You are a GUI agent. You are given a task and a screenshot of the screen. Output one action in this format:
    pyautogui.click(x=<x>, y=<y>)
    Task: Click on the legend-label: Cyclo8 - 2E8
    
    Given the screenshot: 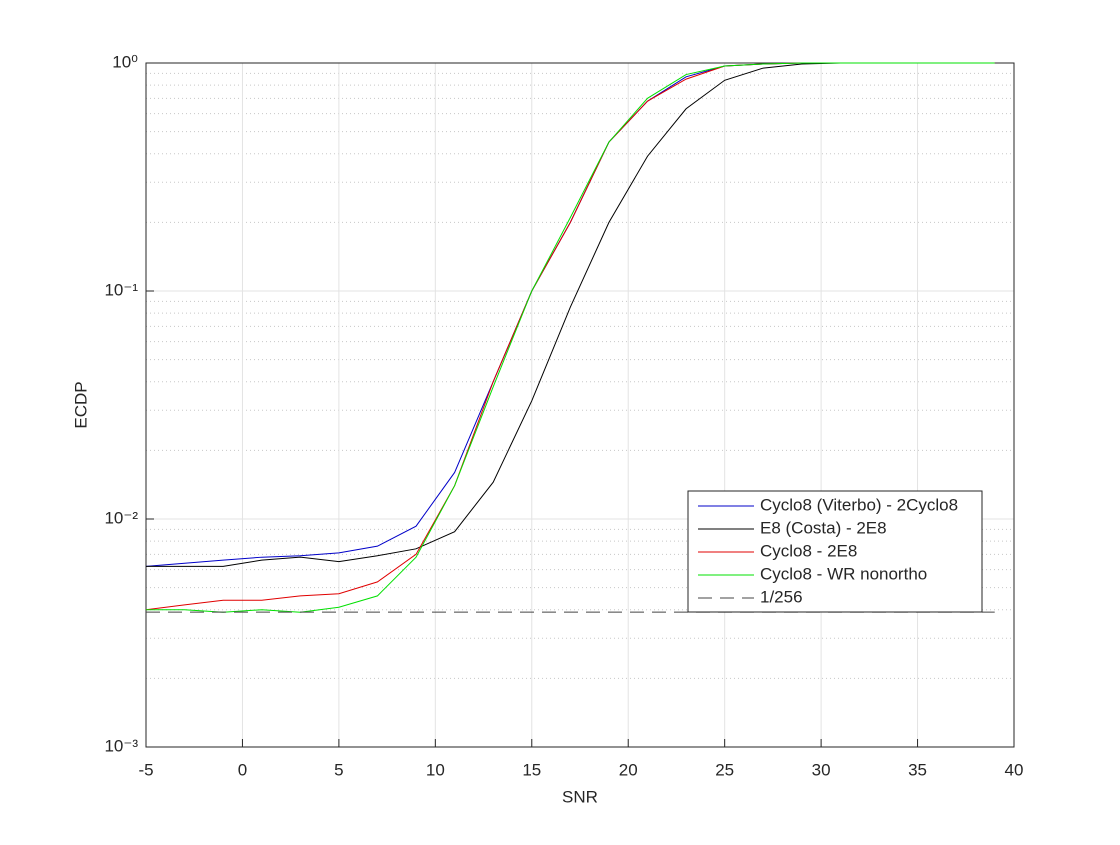 What is the action you would take?
    pyautogui.click(x=808, y=550)
    